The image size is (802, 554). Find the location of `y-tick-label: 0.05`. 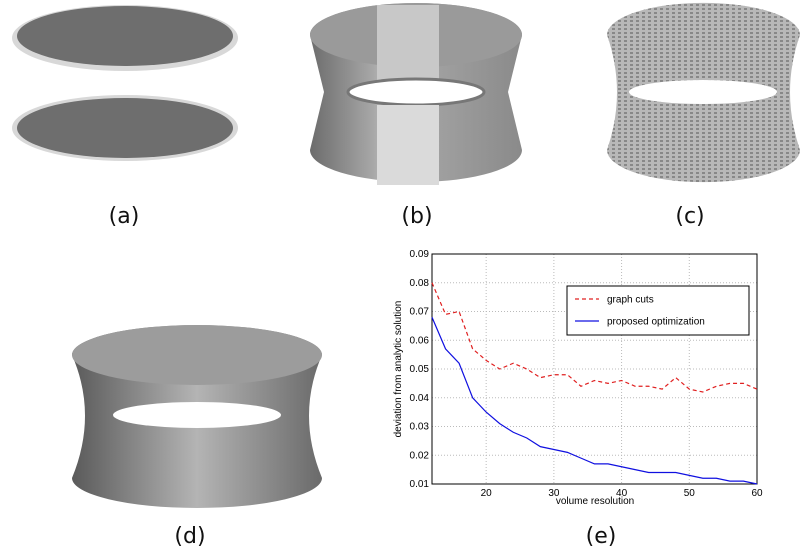

y-tick-label: 0.05 is located at coordinates (420, 369).